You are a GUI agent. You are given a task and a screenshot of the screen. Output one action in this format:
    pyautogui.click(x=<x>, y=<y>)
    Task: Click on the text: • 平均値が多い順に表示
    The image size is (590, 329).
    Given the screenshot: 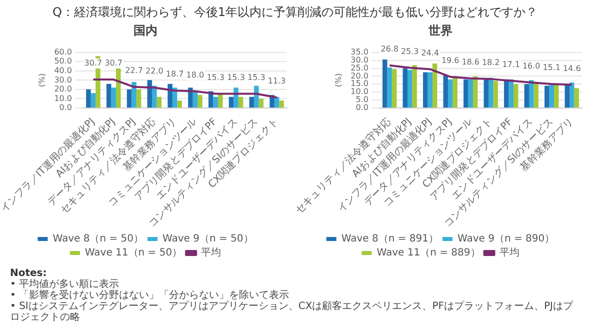 What is the action you would take?
    pyautogui.click(x=65, y=284)
    